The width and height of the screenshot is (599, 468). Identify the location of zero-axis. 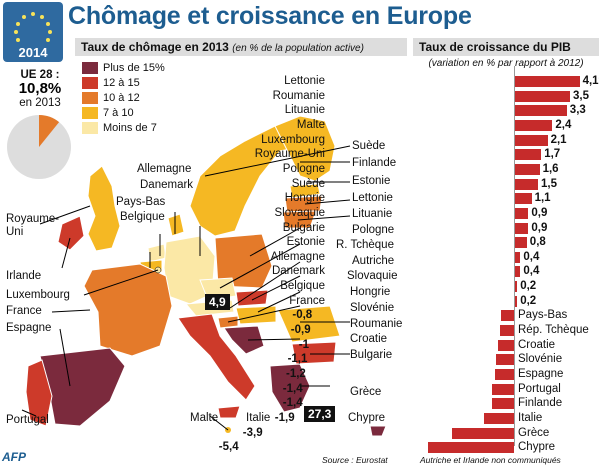
(514, 256).